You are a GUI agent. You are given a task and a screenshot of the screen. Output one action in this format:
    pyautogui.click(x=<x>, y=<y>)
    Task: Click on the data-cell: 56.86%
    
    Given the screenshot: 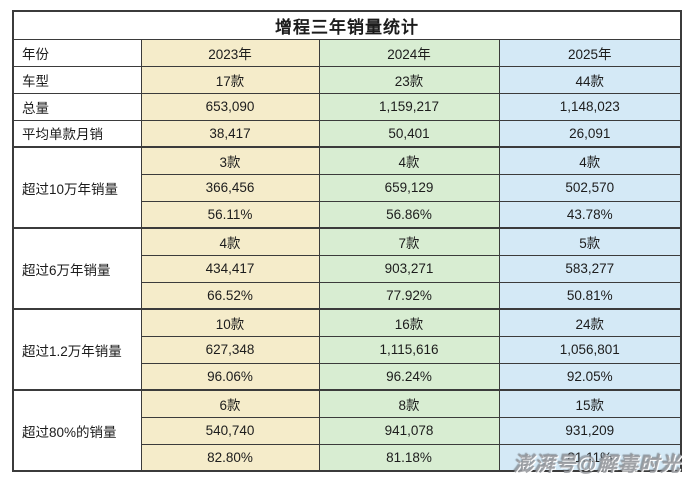 What is the action you would take?
    pyautogui.click(x=409, y=214)
    